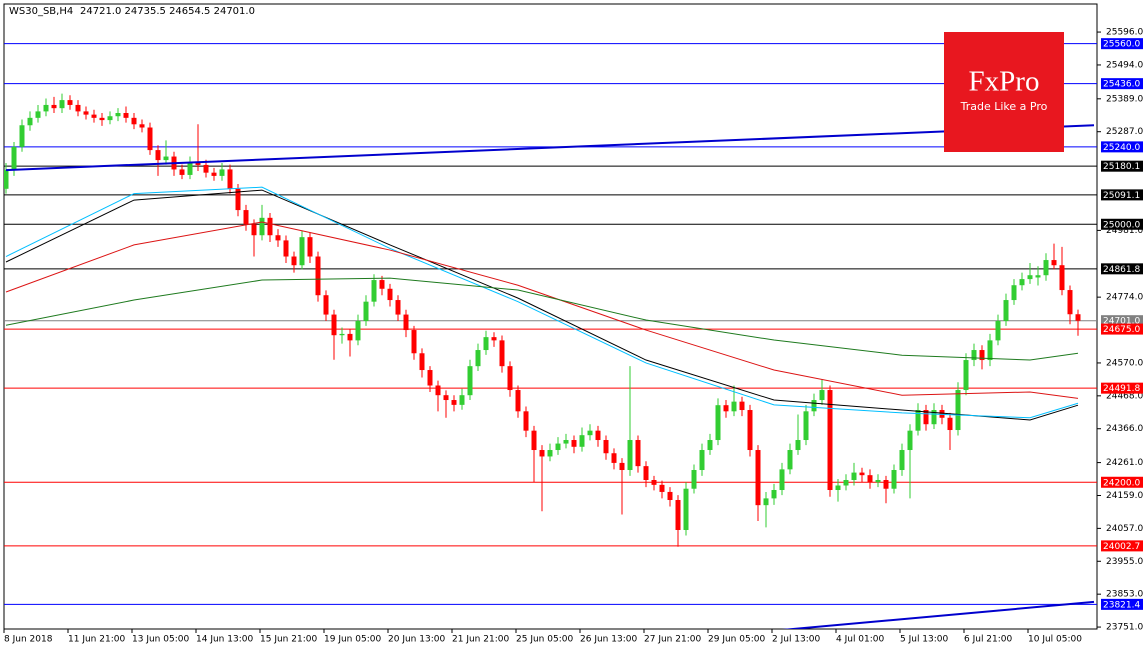 The width and height of the screenshot is (1145, 651). What do you see at coordinates (796, 640) in the screenshot?
I see `x-tick-label: 2 Jul 13:00` at bounding box center [796, 640].